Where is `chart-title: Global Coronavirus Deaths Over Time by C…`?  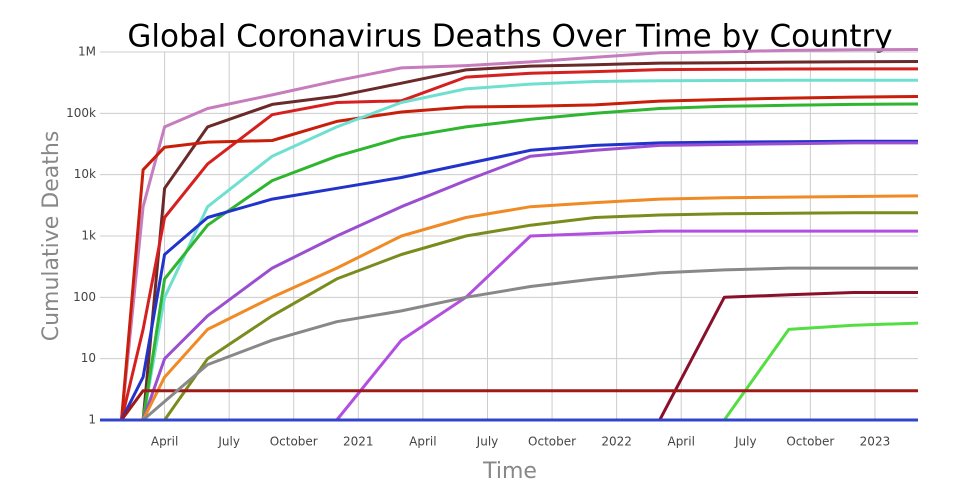 chart-title: Global Coronavirus Deaths Over Time by C… is located at coordinates (509, 37).